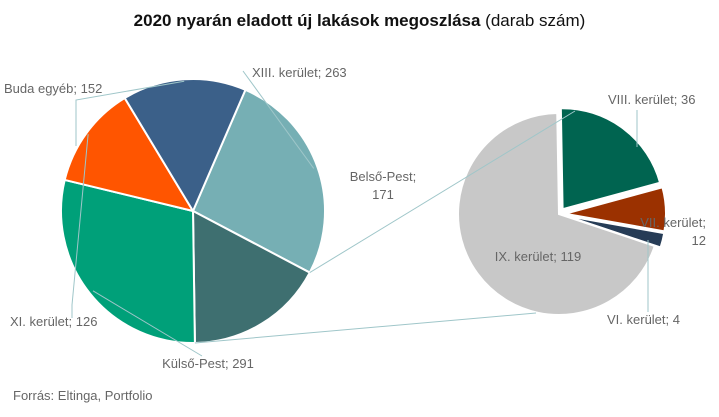 This screenshot has width=719, height=417. I want to click on slice-buda-egyeb, so click(185, 146).